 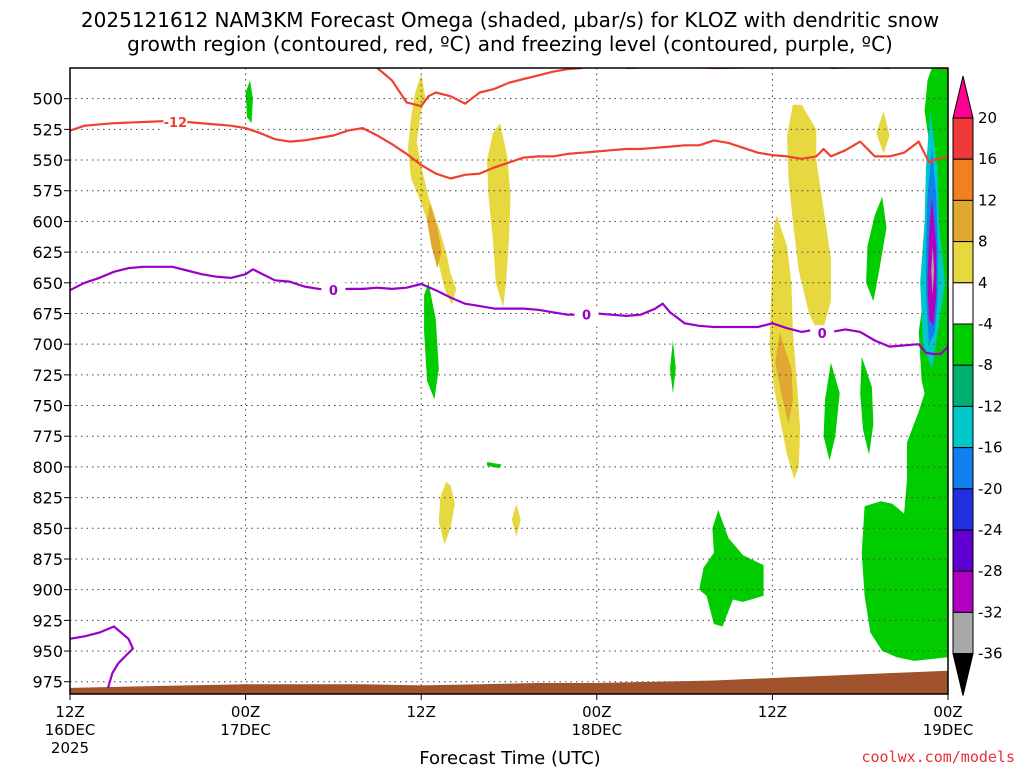 I want to click on terrain, so click(x=509, y=682).